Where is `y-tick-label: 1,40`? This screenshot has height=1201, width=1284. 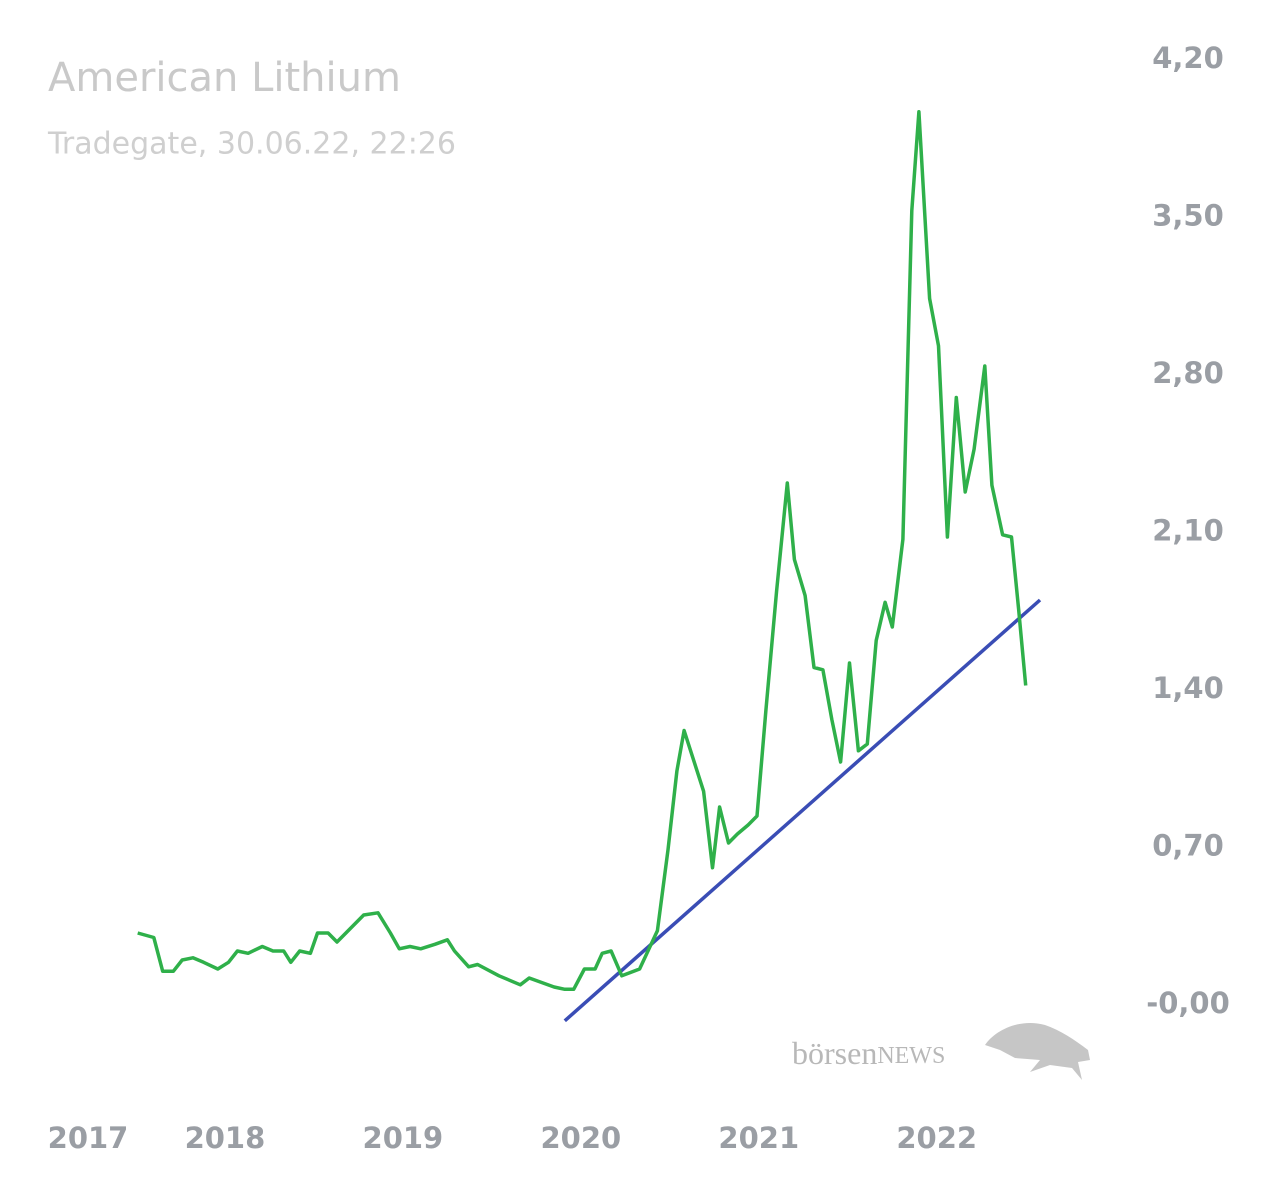
y-tick-label: 1,40 is located at coordinates (1188, 688).